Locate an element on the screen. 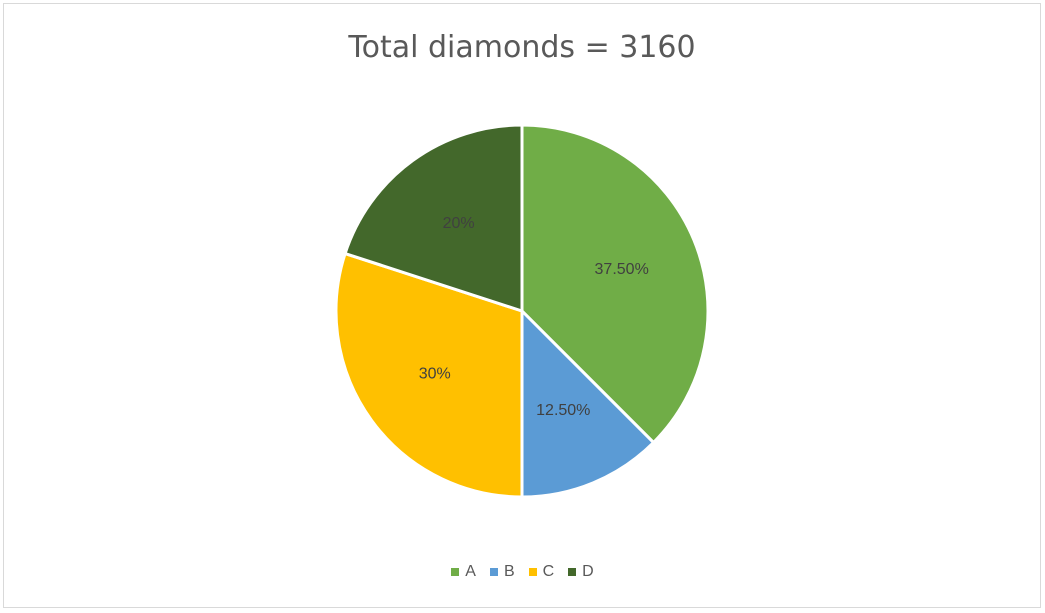  legend-item-c: C is located at coordinates (541, 572).